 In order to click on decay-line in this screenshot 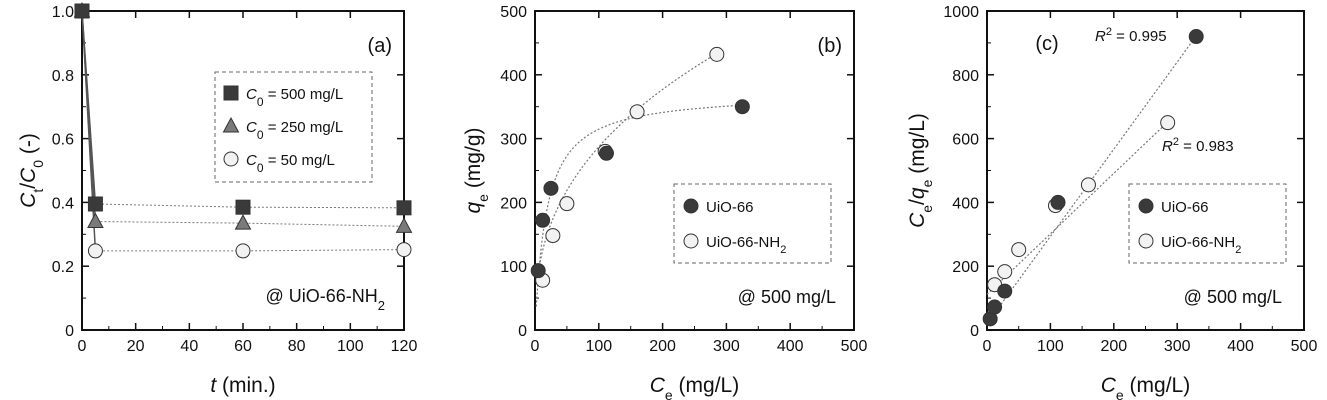, I will do `click(89, 130)`.